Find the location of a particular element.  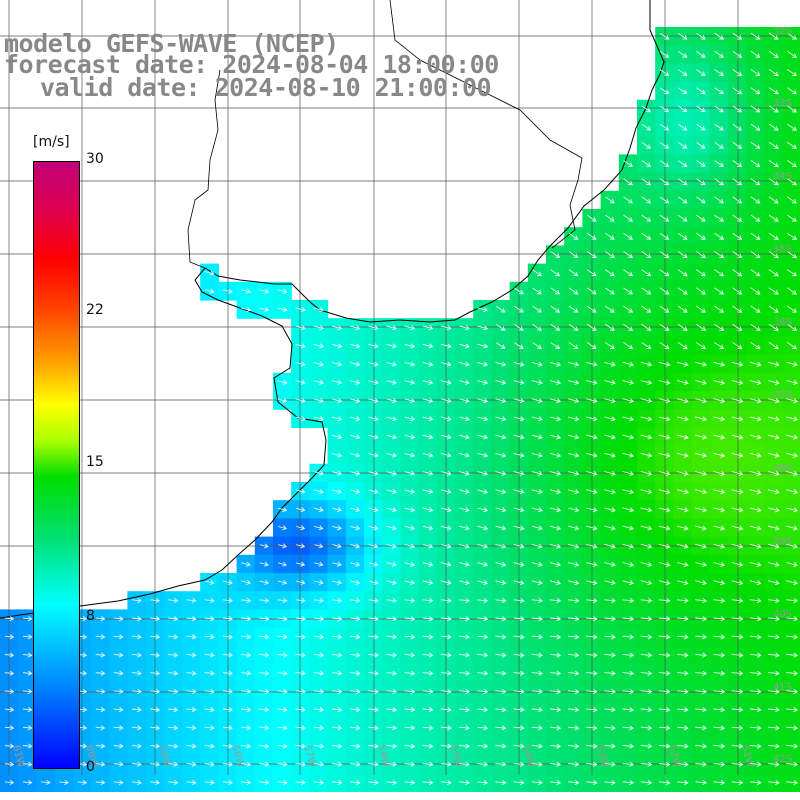

lat-label: 40S is located at coordinates (782, 614).